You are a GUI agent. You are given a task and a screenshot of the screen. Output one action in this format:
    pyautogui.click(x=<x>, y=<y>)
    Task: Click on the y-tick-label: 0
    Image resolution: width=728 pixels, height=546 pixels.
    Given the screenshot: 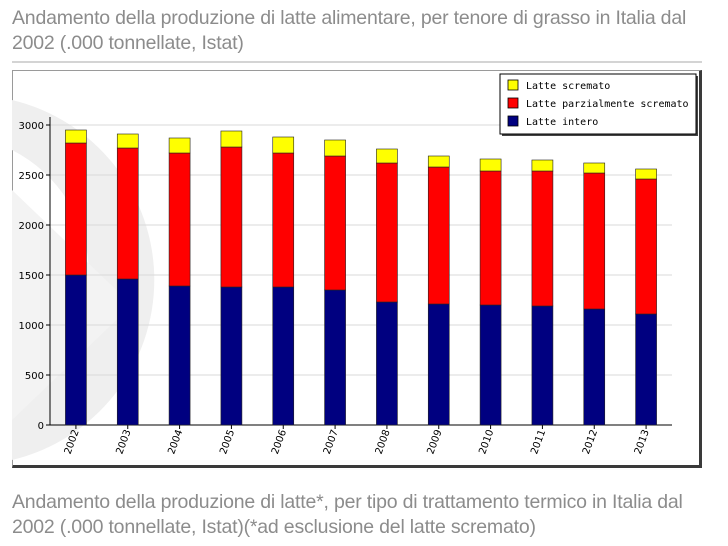 What is the action you would take?
    pyautogui.click(x=41, y=426)
    